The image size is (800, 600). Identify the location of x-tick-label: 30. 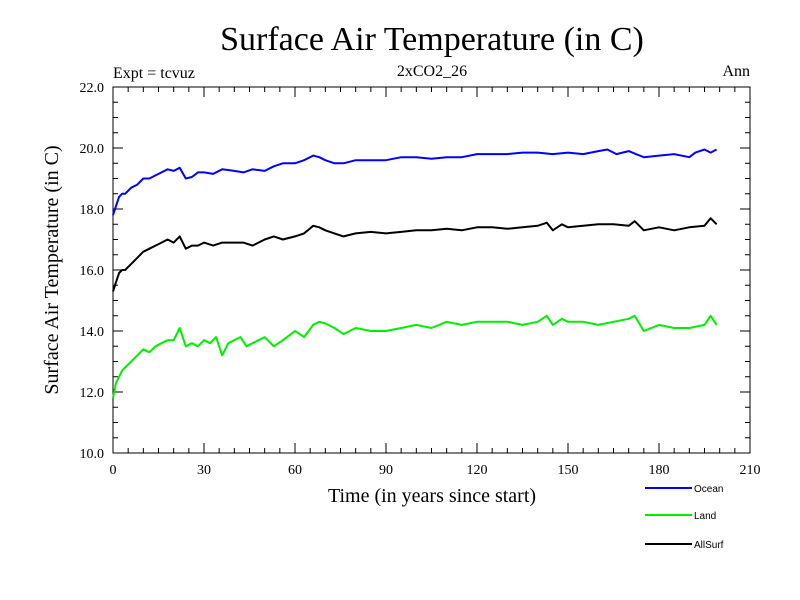
(204, 470).